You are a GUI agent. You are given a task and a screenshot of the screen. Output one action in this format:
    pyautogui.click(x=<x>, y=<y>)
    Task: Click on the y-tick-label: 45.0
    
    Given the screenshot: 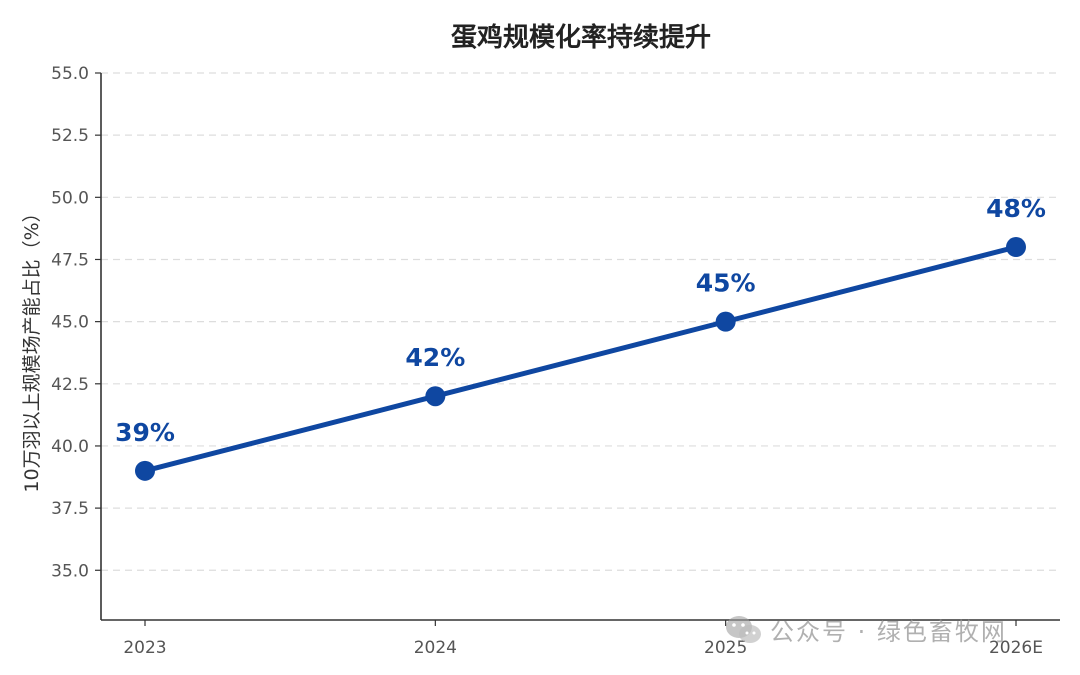 What is the action you would take?
    pyautogui.click(x=70, y=323)
    